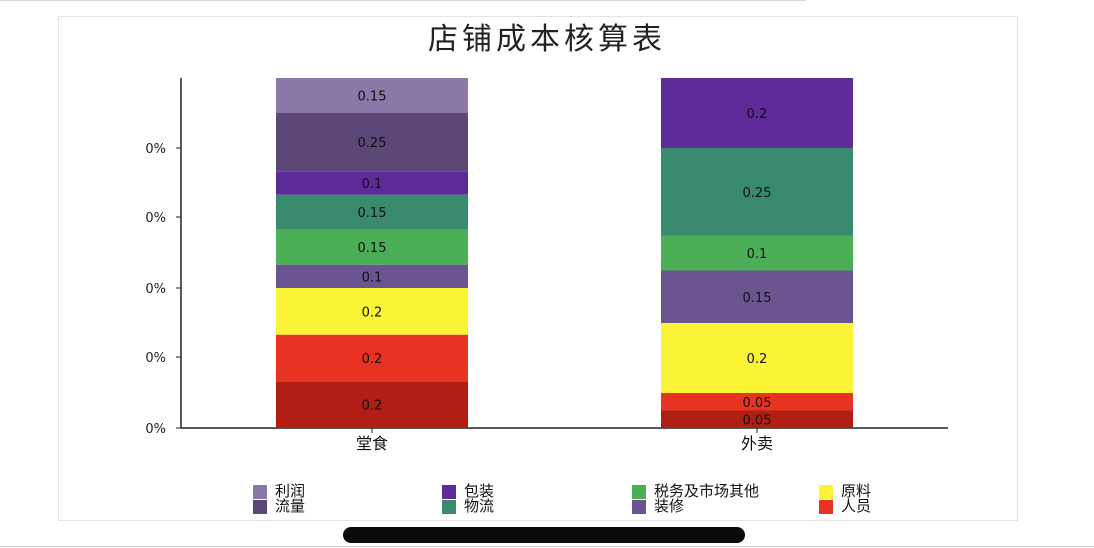 The image size is (1094, 548). I want to click on top-divider, so click(403, 0).